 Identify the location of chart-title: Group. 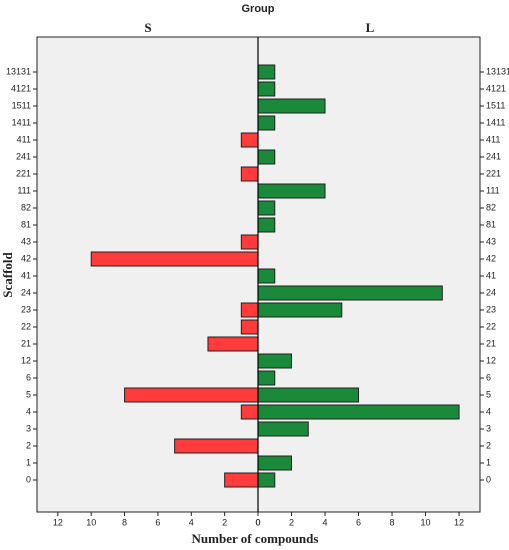
(258, 9).